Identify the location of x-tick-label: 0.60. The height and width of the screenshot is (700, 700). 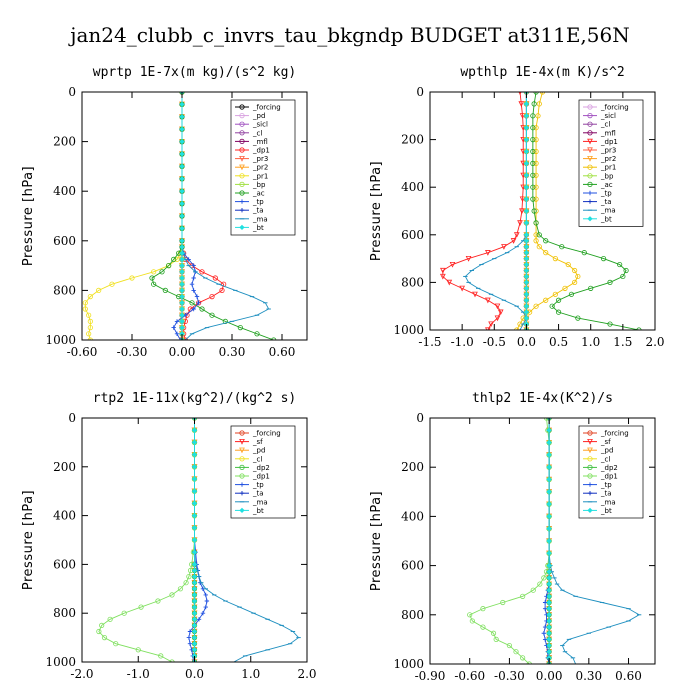
(628, 676).